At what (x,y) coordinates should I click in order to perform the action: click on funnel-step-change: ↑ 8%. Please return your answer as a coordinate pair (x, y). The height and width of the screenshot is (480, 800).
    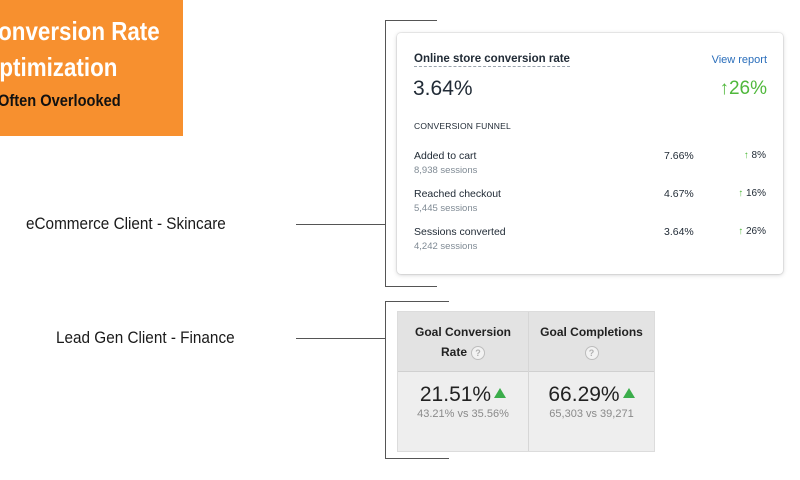
    Looking at the image, I should click on (755, 155).